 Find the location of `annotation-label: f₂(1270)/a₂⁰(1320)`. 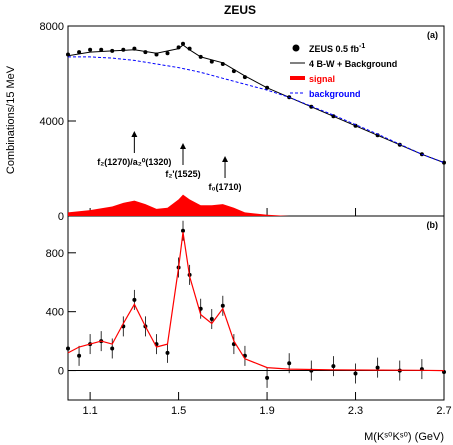

annotation-label: f₂(1270)/a₂⁰(1320) is located at coordinates (134, 162).